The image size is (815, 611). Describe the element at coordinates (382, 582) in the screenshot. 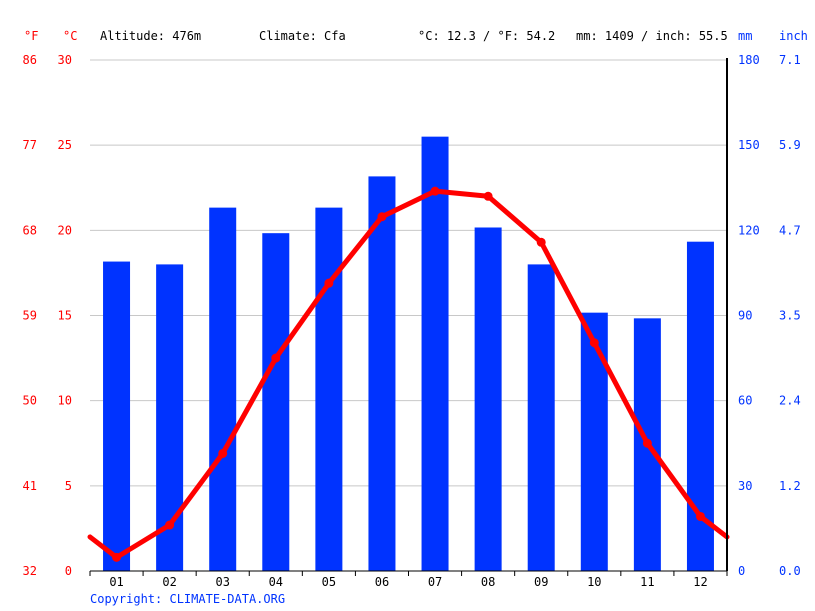

I see `x-tick-label: 06` at that location.